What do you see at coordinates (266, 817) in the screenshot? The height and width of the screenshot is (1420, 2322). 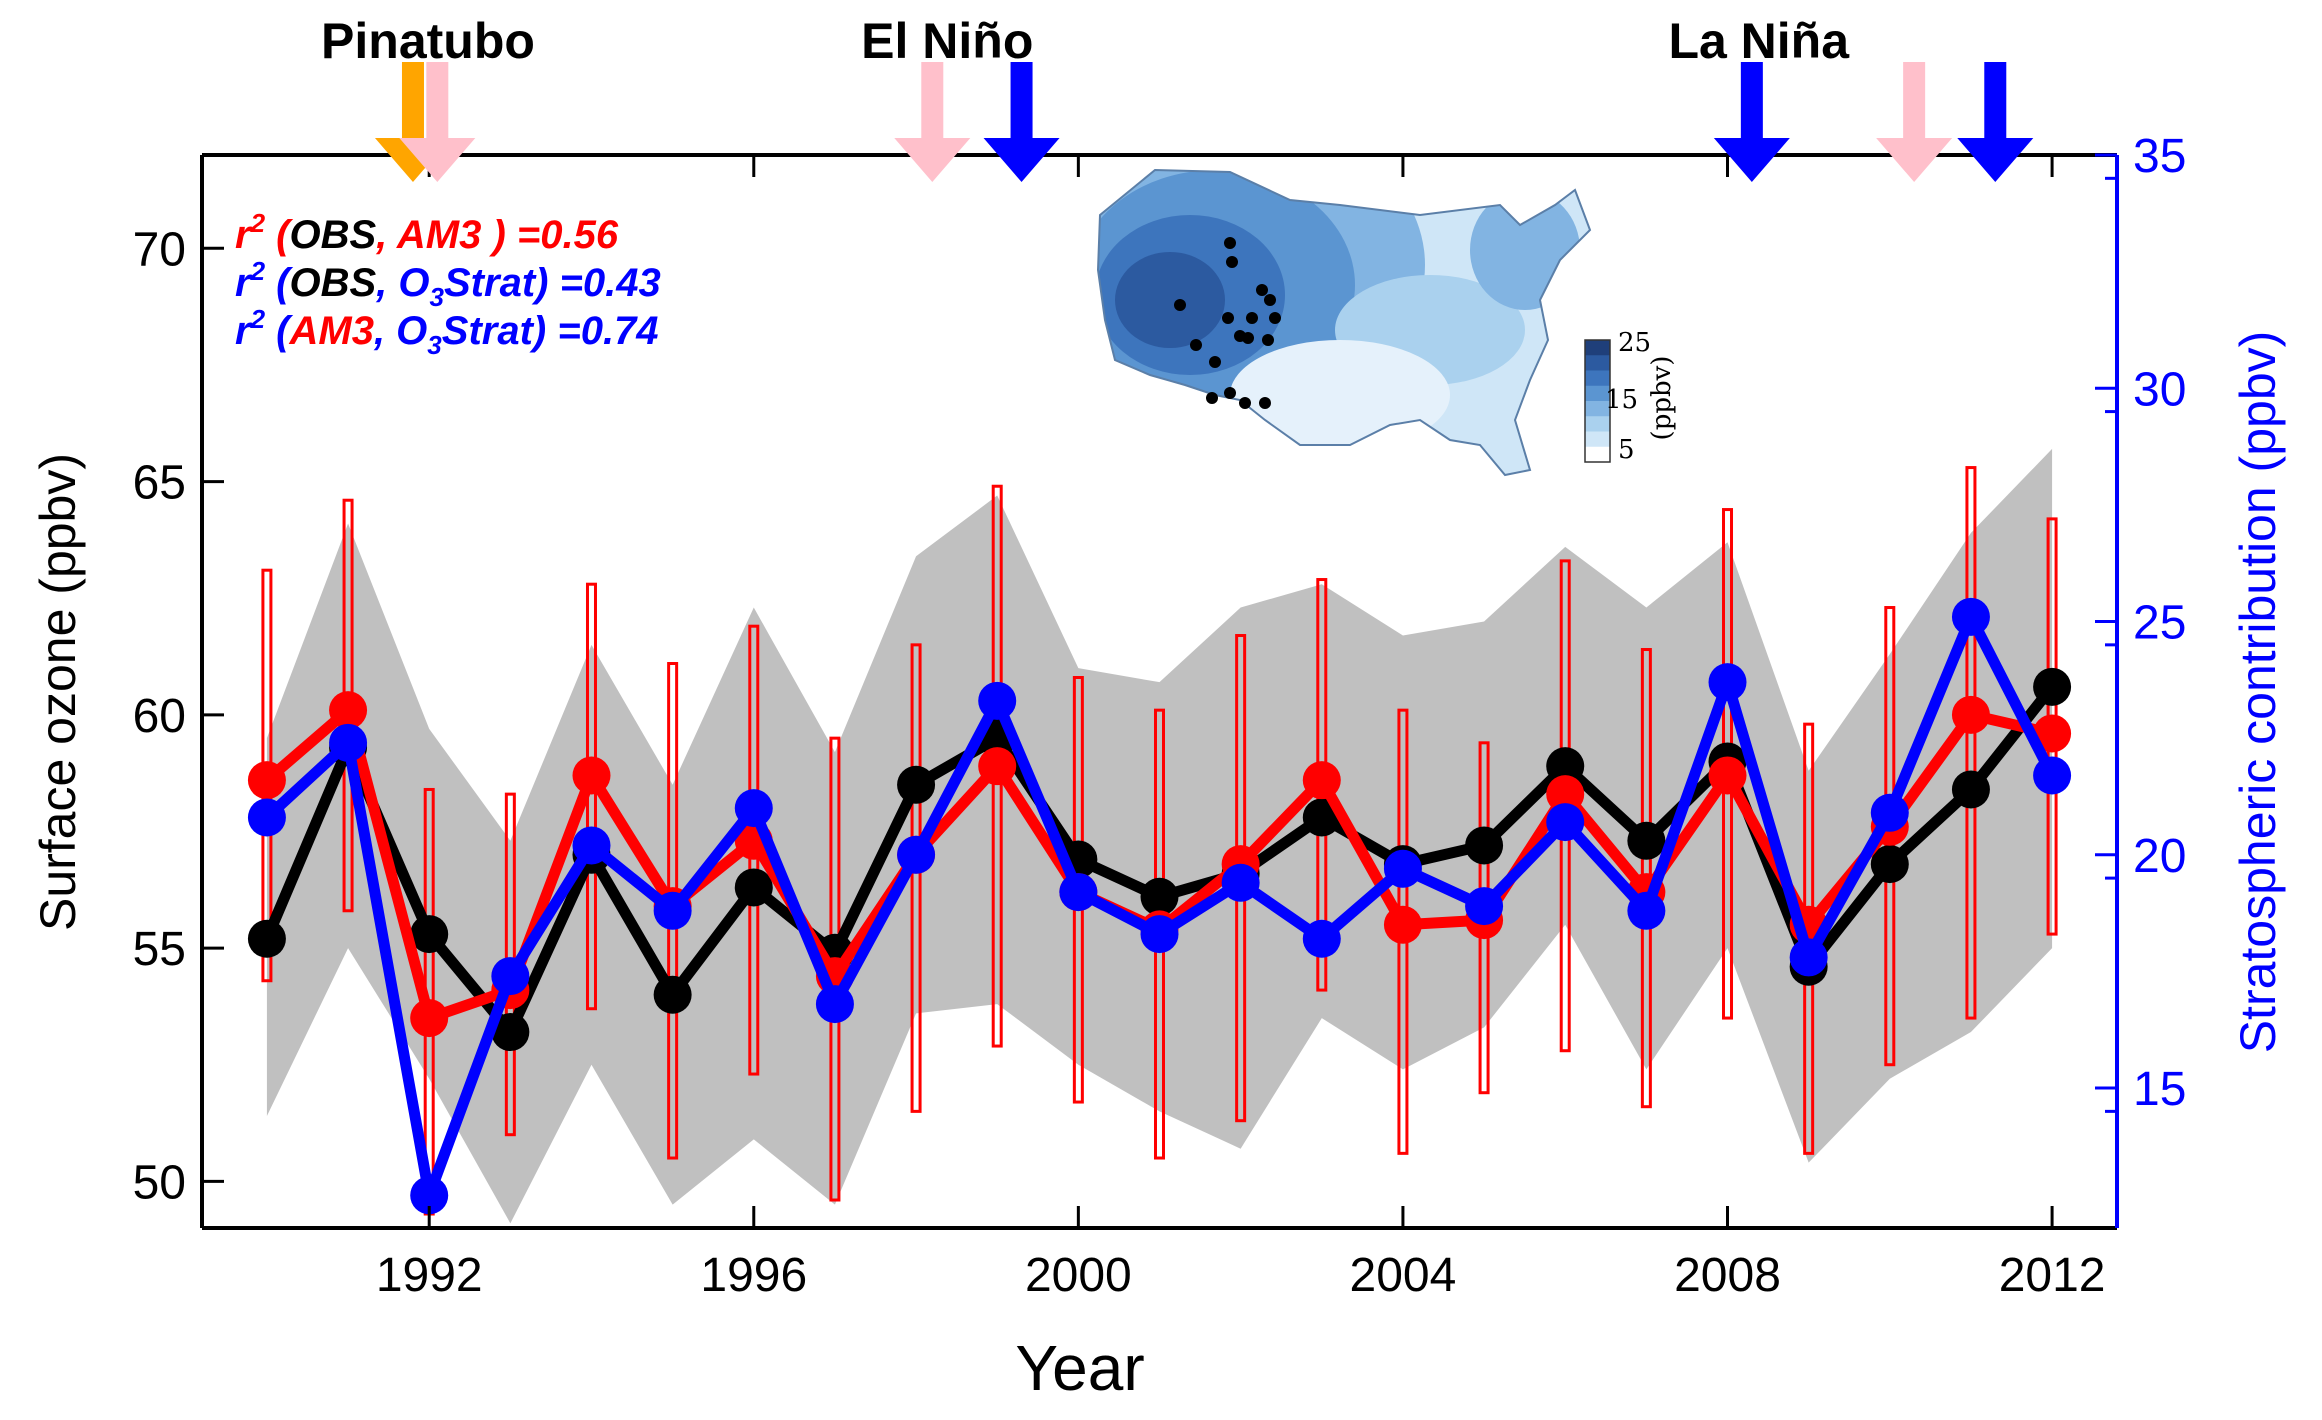 I see `series-point-o3strat-1990` at bounding box center [266, 817].